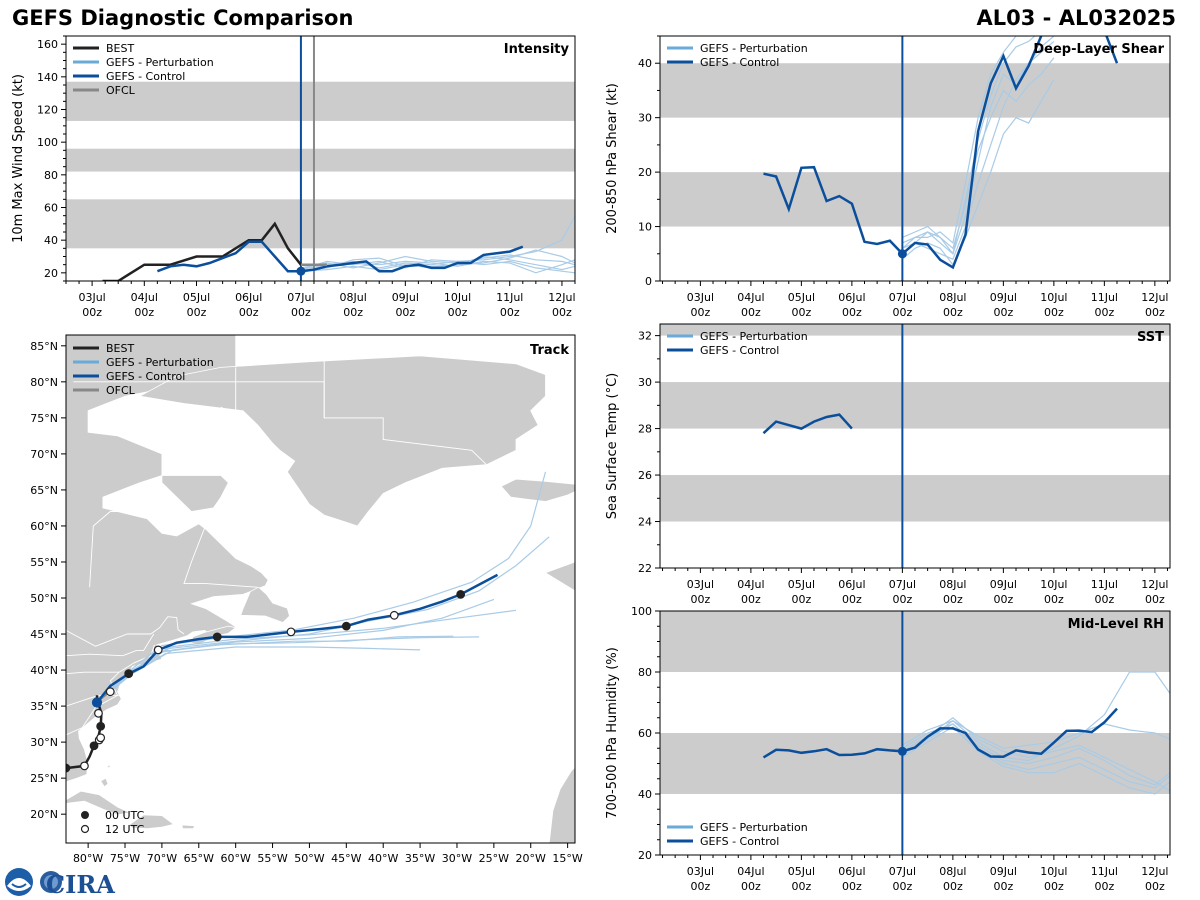 The width and height of the screenshot is (1200, 900). What do you see at coordinates (902, 751) in the screenshot?
I see `init-point-marker` at bounding box center [902, 751].